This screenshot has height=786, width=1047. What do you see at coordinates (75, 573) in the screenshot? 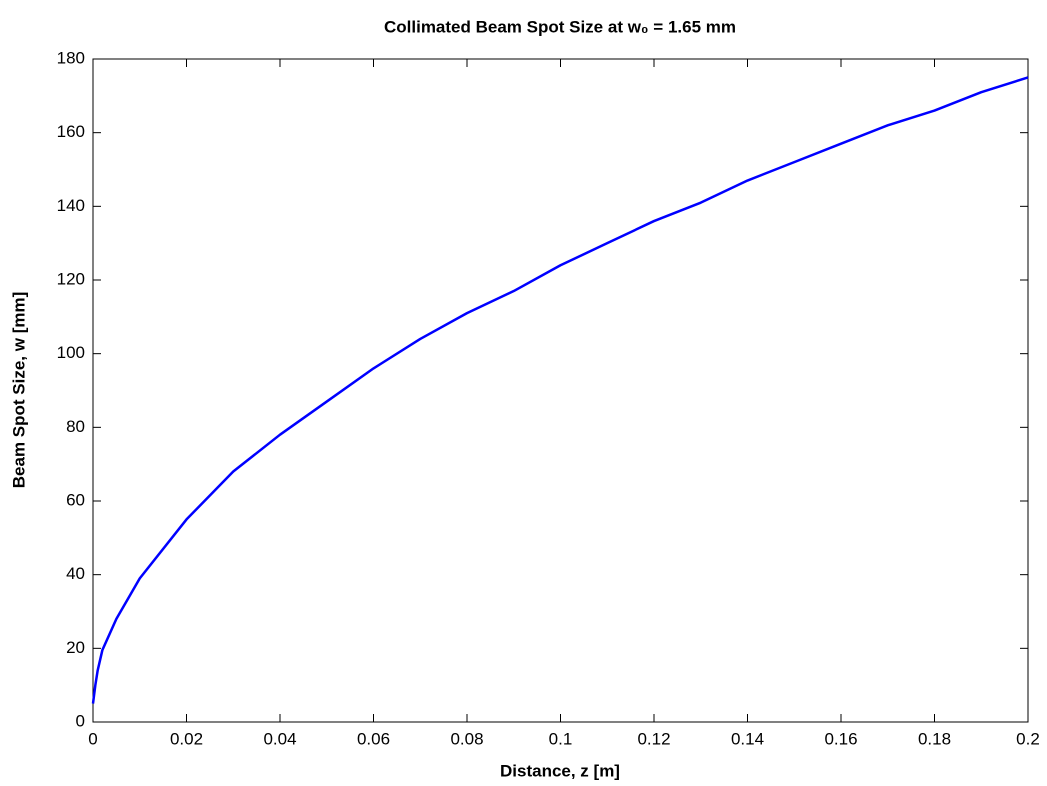
I see `y-tick-label: 40` at bounding box center [75, 573].